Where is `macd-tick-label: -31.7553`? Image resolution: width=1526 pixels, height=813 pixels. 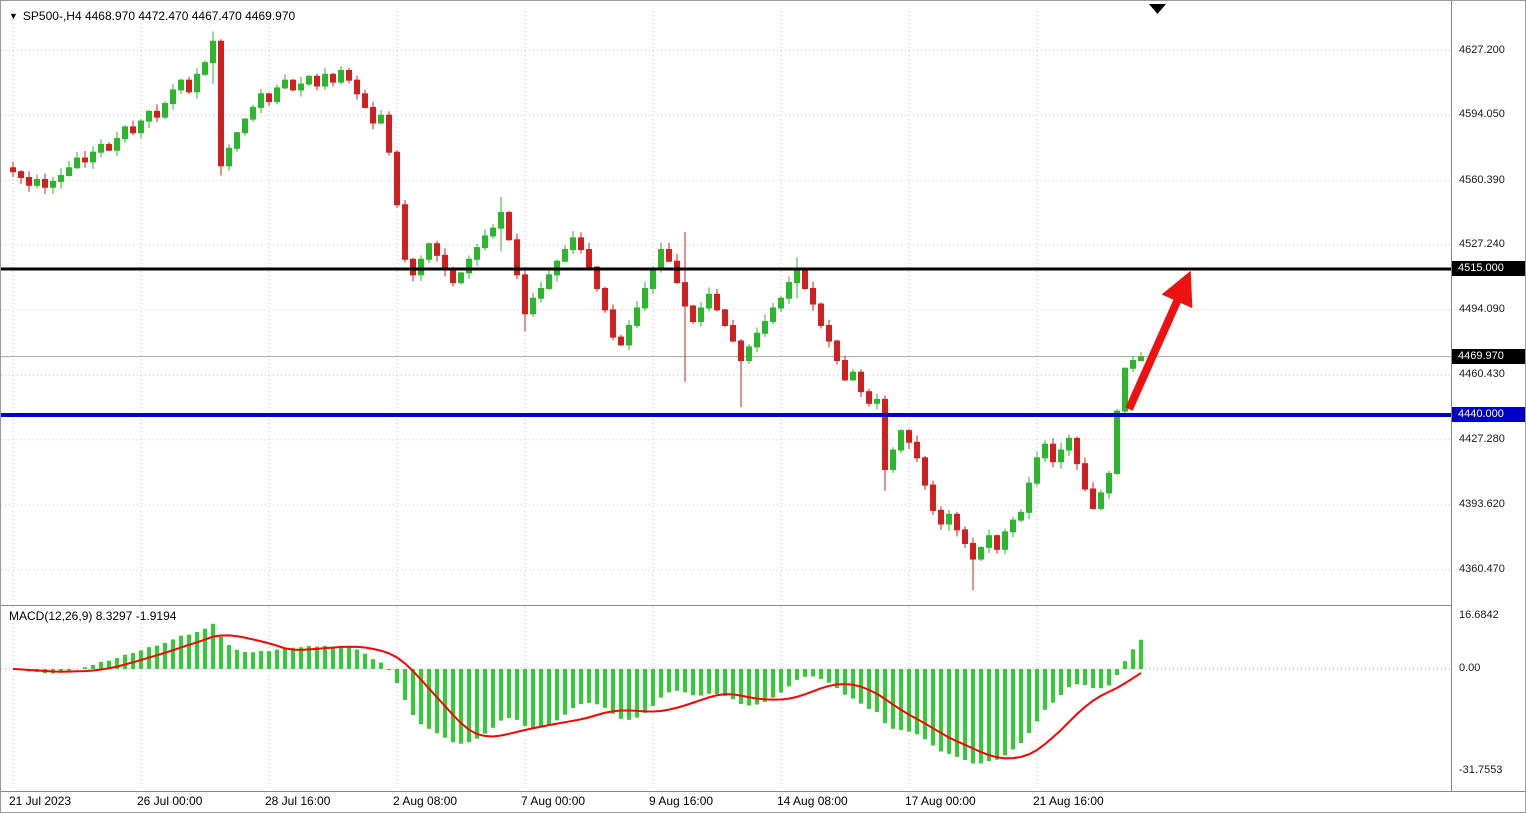 macd-tick-label: -31.7553 is located at coordinates (1481, 769).